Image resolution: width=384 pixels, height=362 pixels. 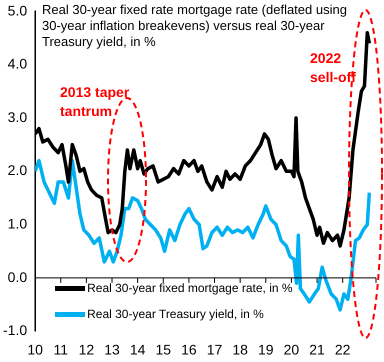 I want to click on x-tick-label: 15, so click(x=163, y=349).